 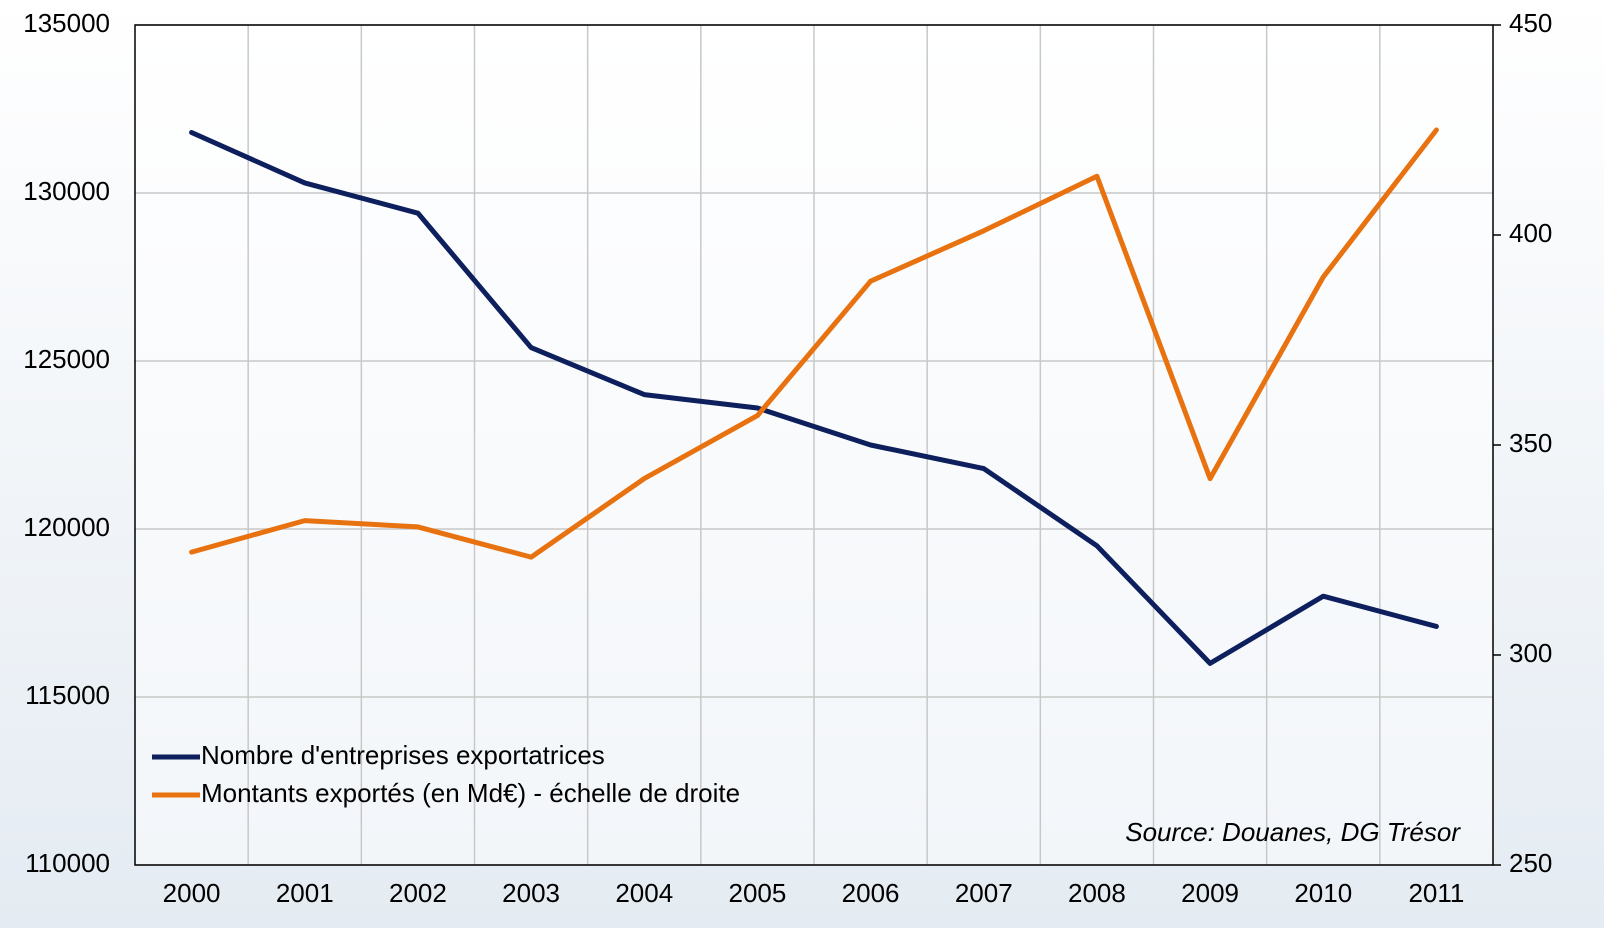 What do you see at coordinates (1436, 893) in the screenshot?
I see `x-tick-label: 2011` at bounding box center [1436, 893].